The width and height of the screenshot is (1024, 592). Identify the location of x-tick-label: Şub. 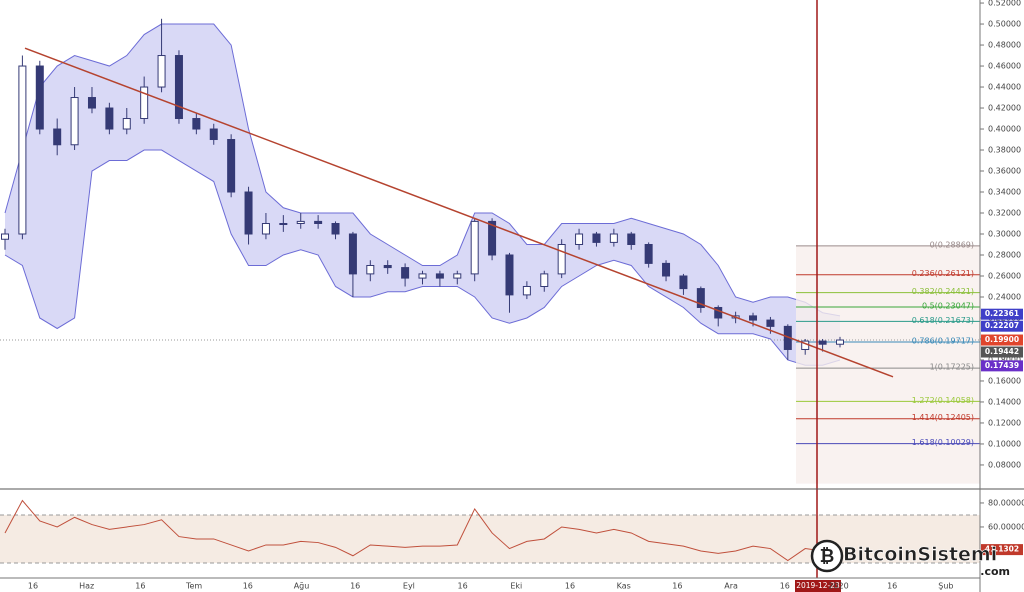
(945, 586).